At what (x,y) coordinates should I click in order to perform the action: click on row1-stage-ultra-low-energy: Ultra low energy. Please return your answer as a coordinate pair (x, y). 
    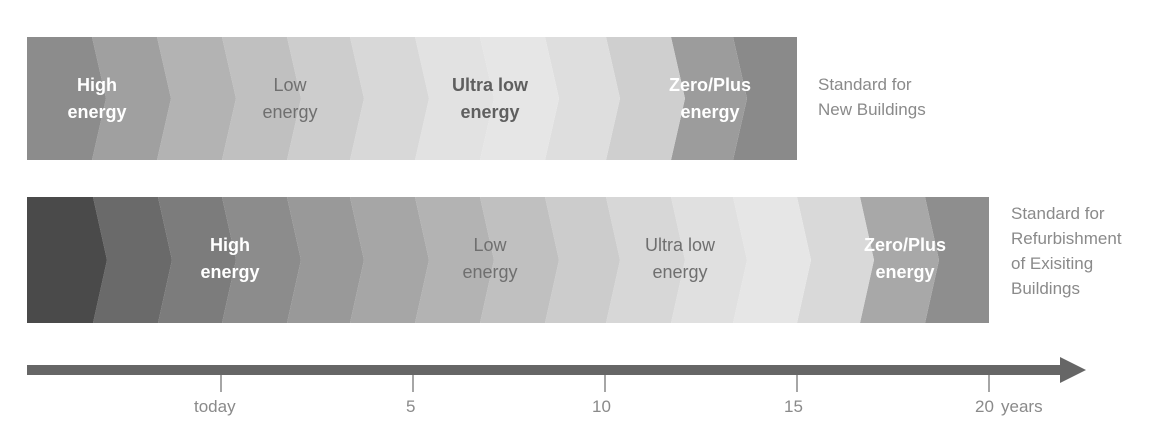
    Looking at the image, I should click on (489, 98).